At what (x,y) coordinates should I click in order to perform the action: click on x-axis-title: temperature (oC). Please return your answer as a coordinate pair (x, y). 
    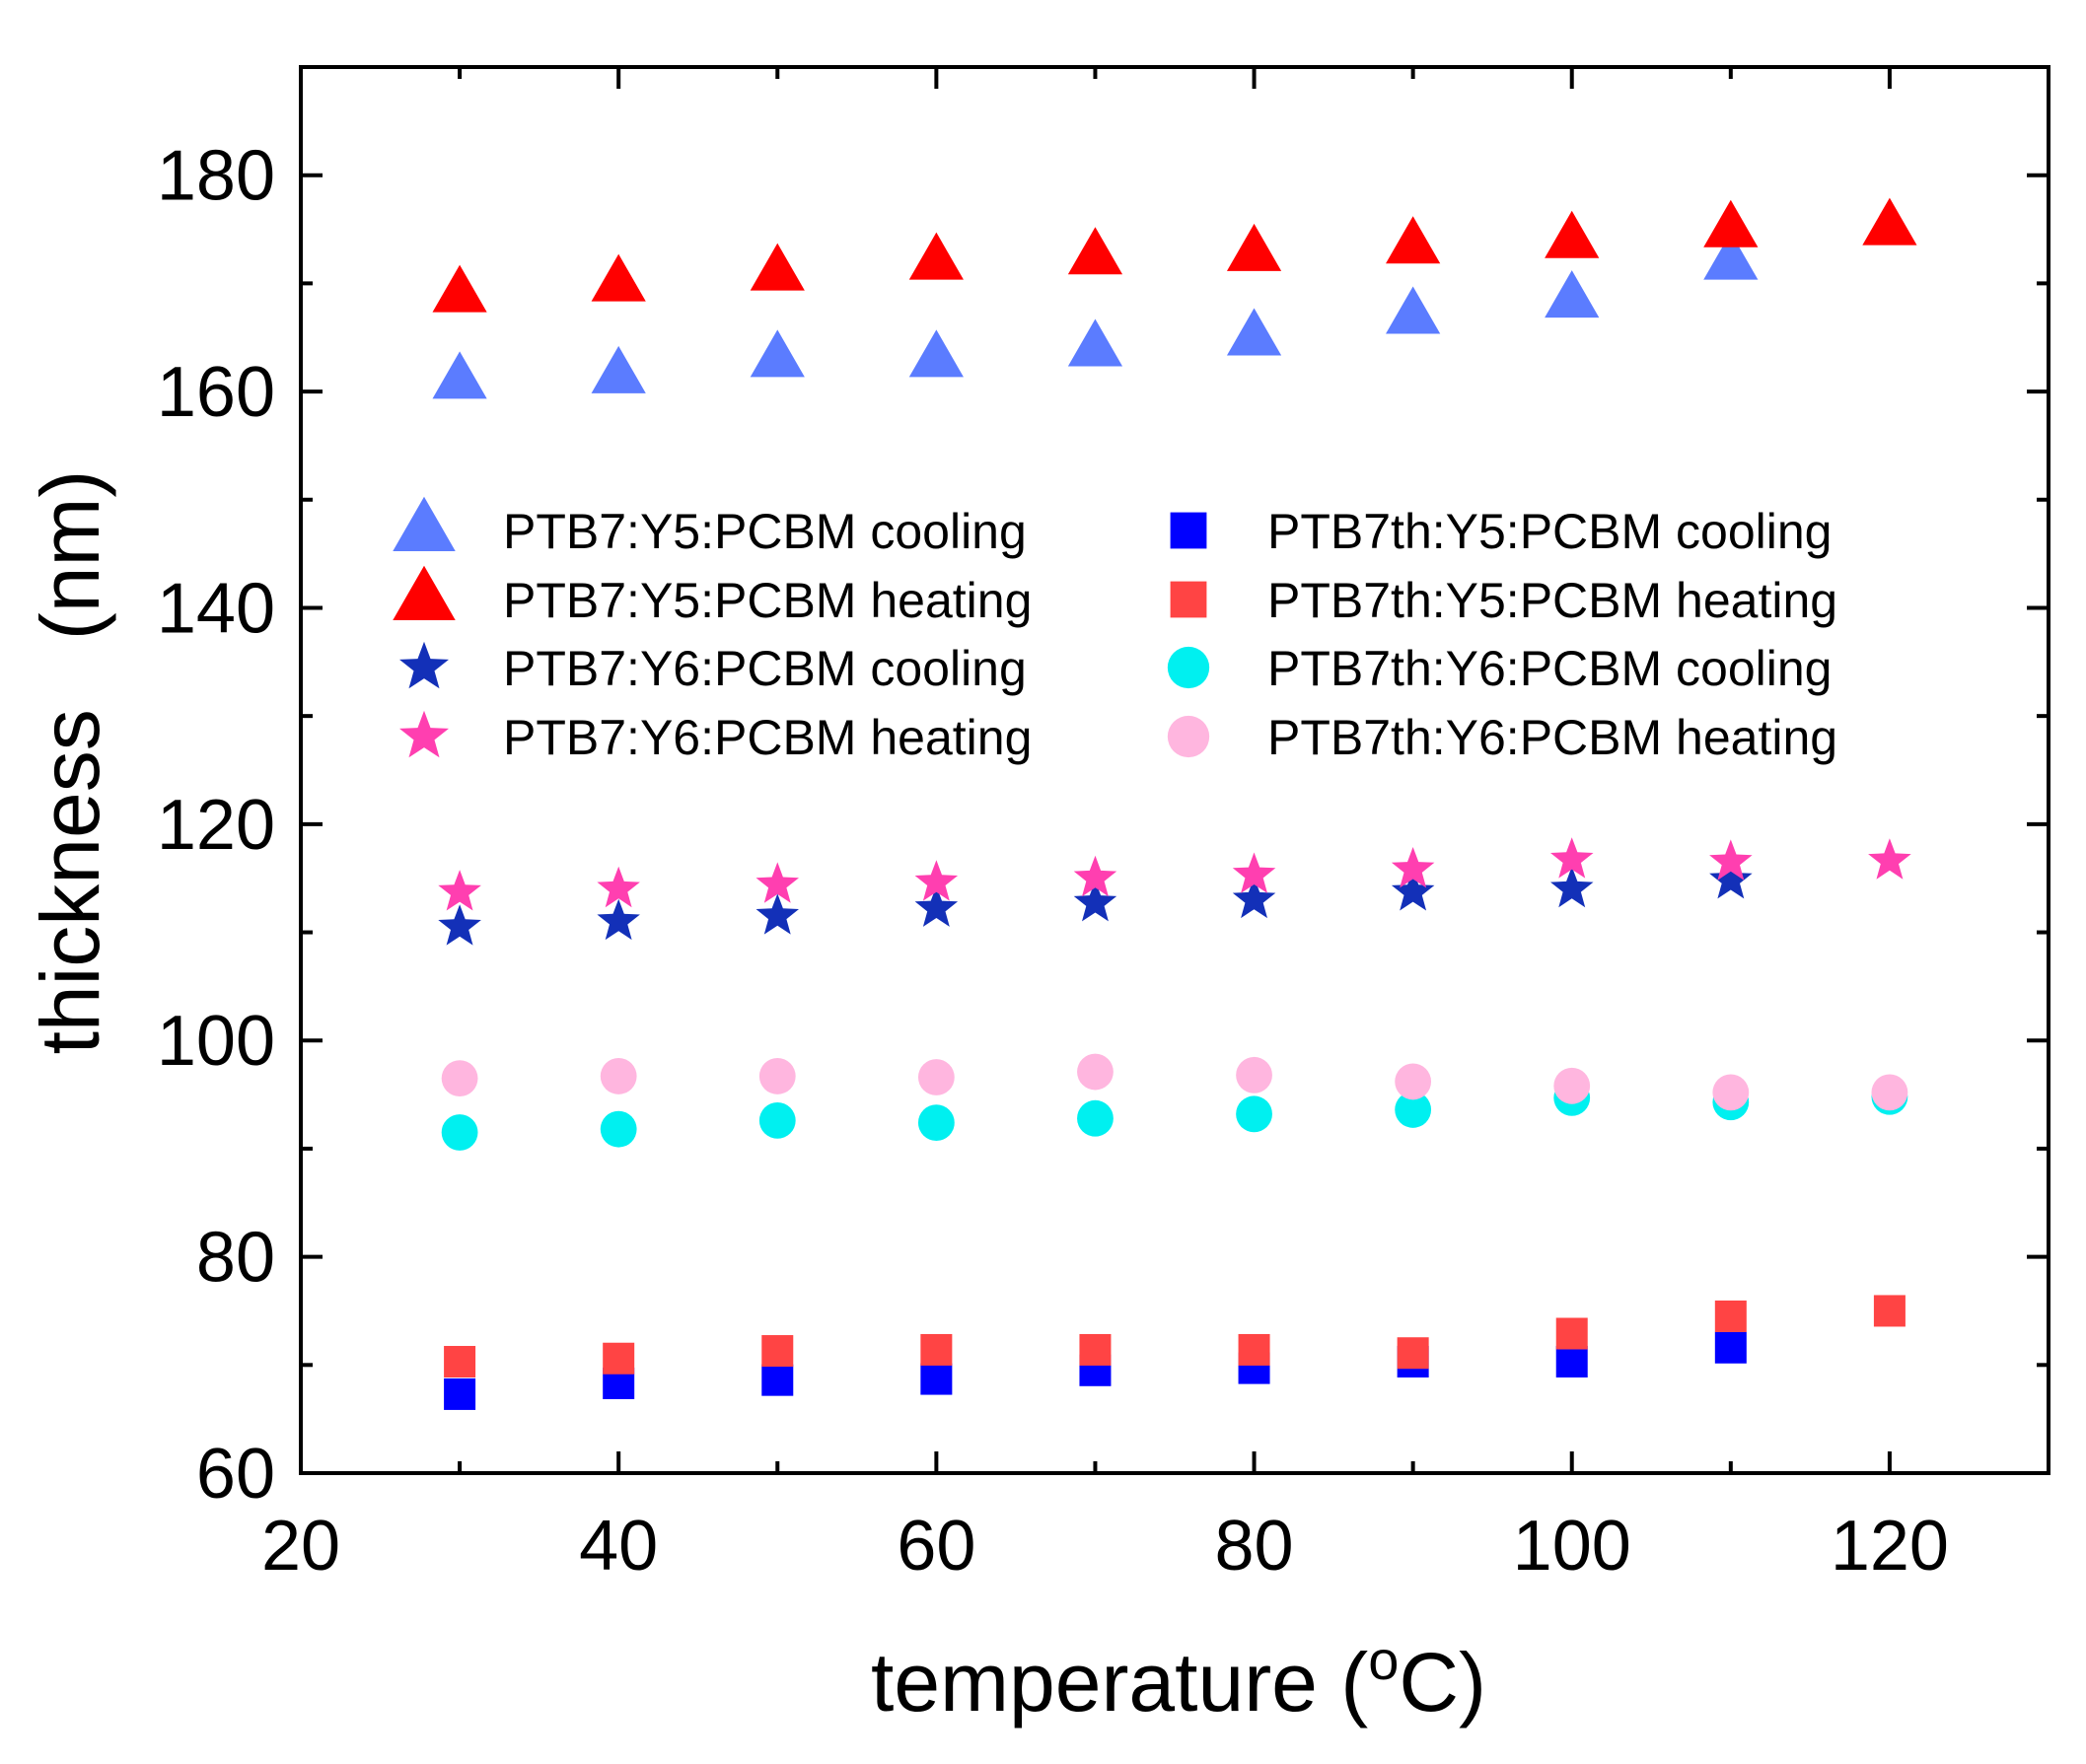
    Looking at the image, I should click on (1178, 1679).